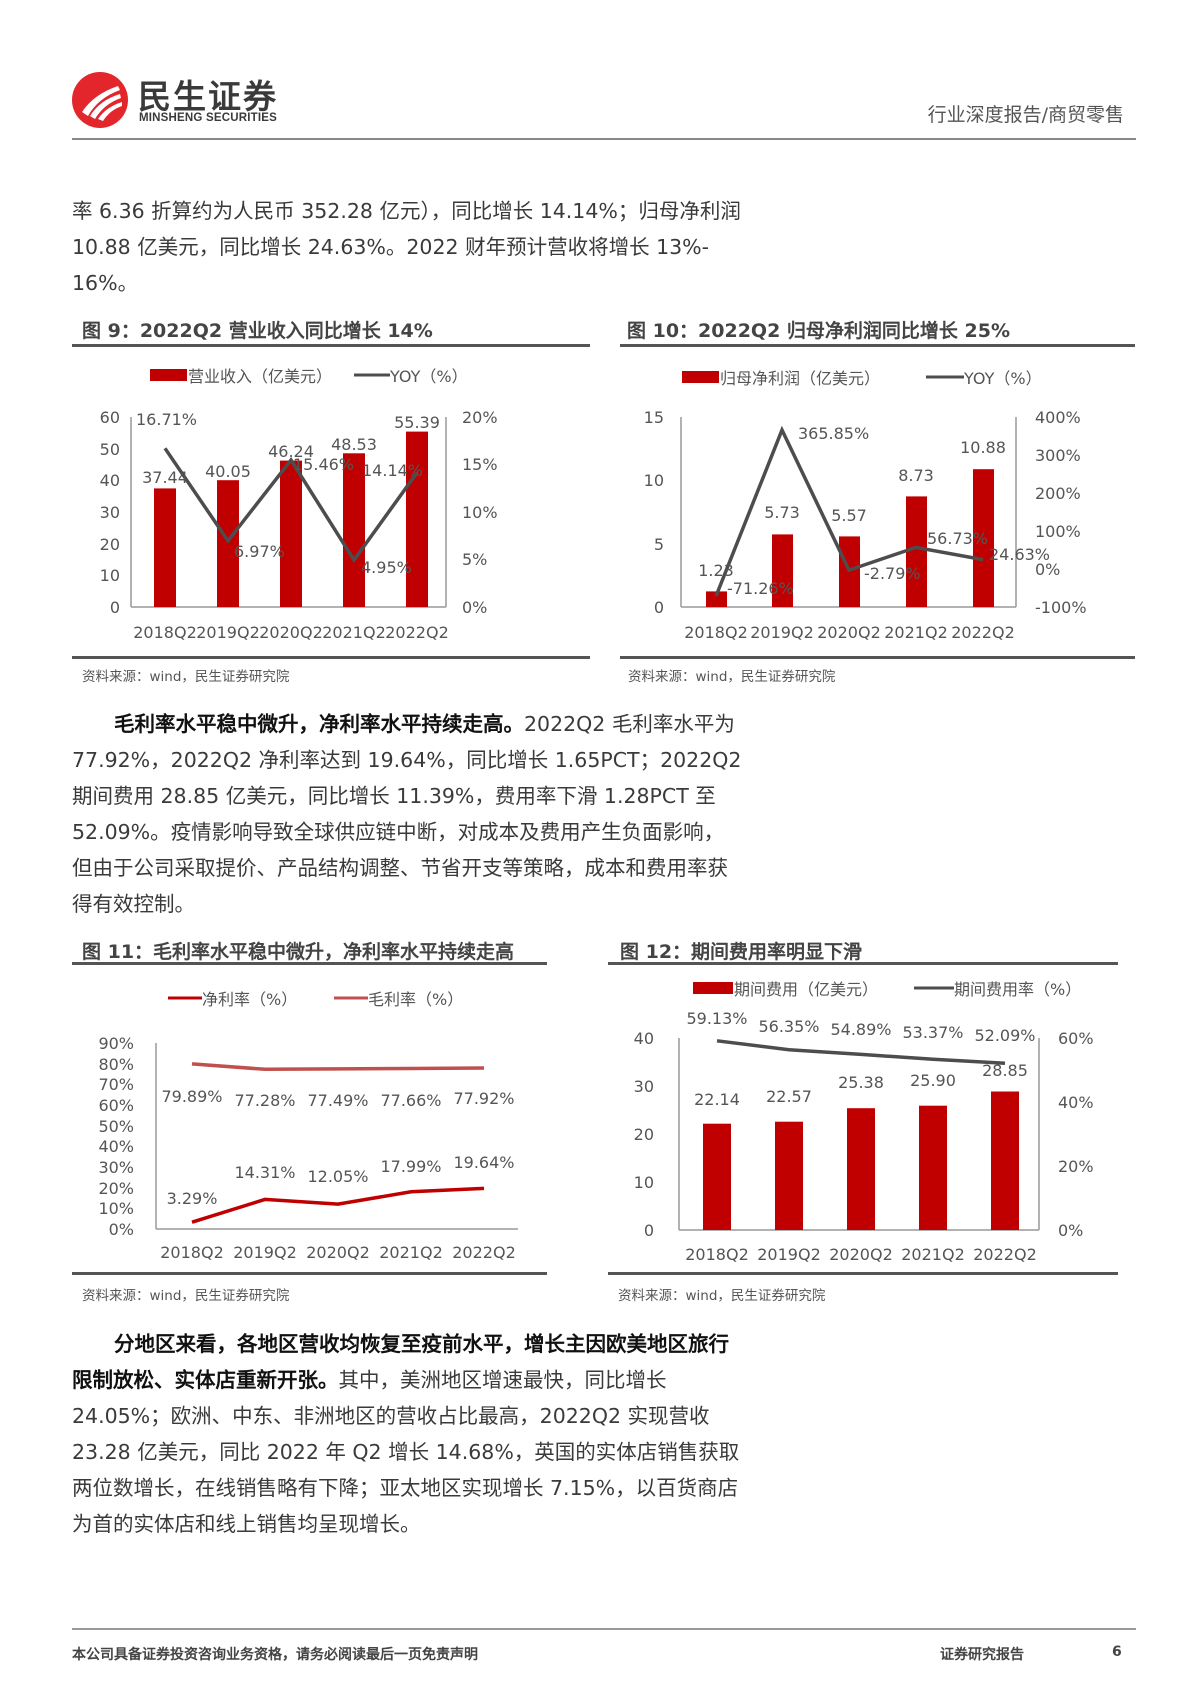 This screenshot has height=1698, width=1200. What do you see at coordinates (717, 1099) in the screenshot?
I see `svg-text: 22.14` at bounding box center [717, 1099].